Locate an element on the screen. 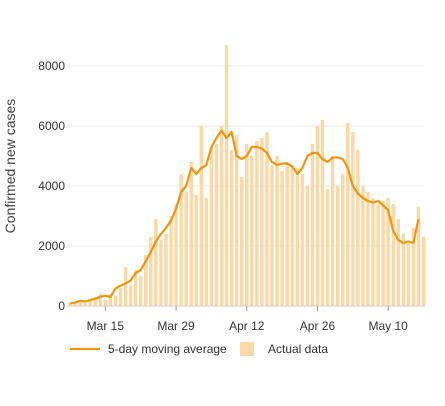 Image resolution: width=445 pixels, height=406 pixels. x-tick-label: May 10 is located at coordinates (388, 326).